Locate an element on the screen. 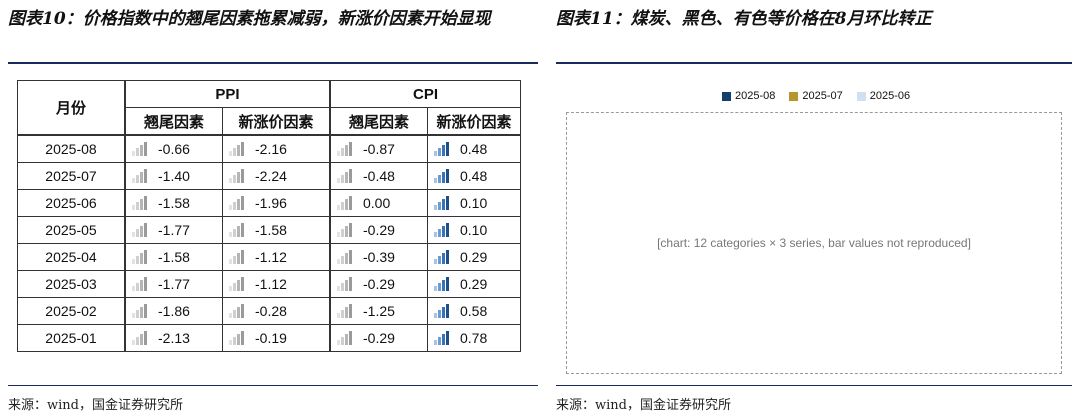 This screenshot has width=1080, height=416. month-cell: 2025-05 is located at coordinates (71, 230).